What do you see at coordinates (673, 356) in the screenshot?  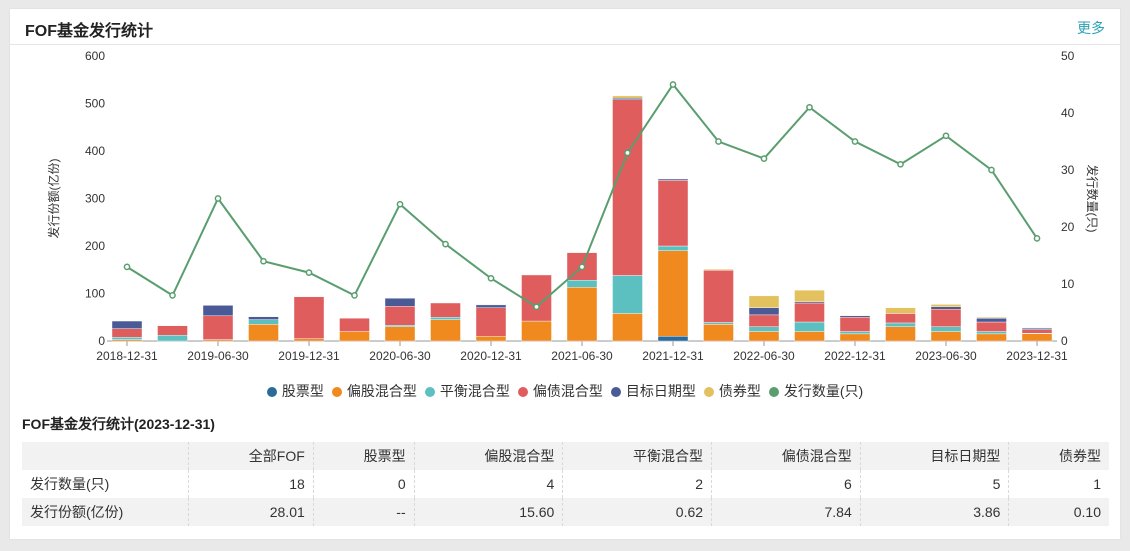 I see `x-tick-label: 2021-12-31` at bounding box center [673, 356].